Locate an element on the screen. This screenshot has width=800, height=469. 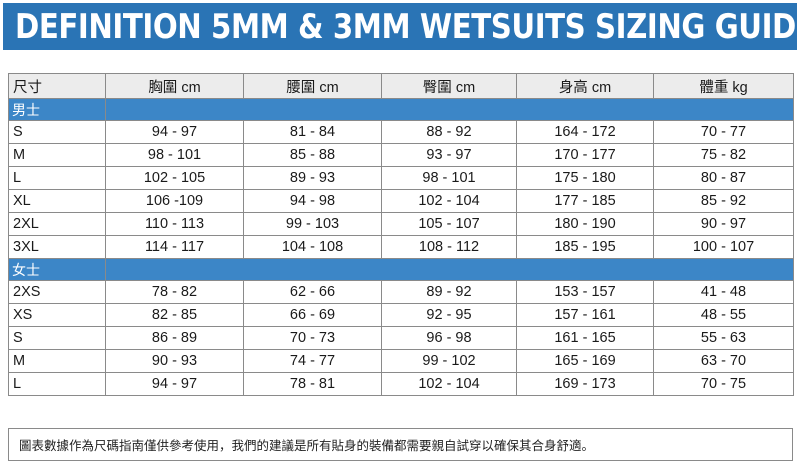
weight-cell: 75 - 82 is located at coordinates (723, 155).